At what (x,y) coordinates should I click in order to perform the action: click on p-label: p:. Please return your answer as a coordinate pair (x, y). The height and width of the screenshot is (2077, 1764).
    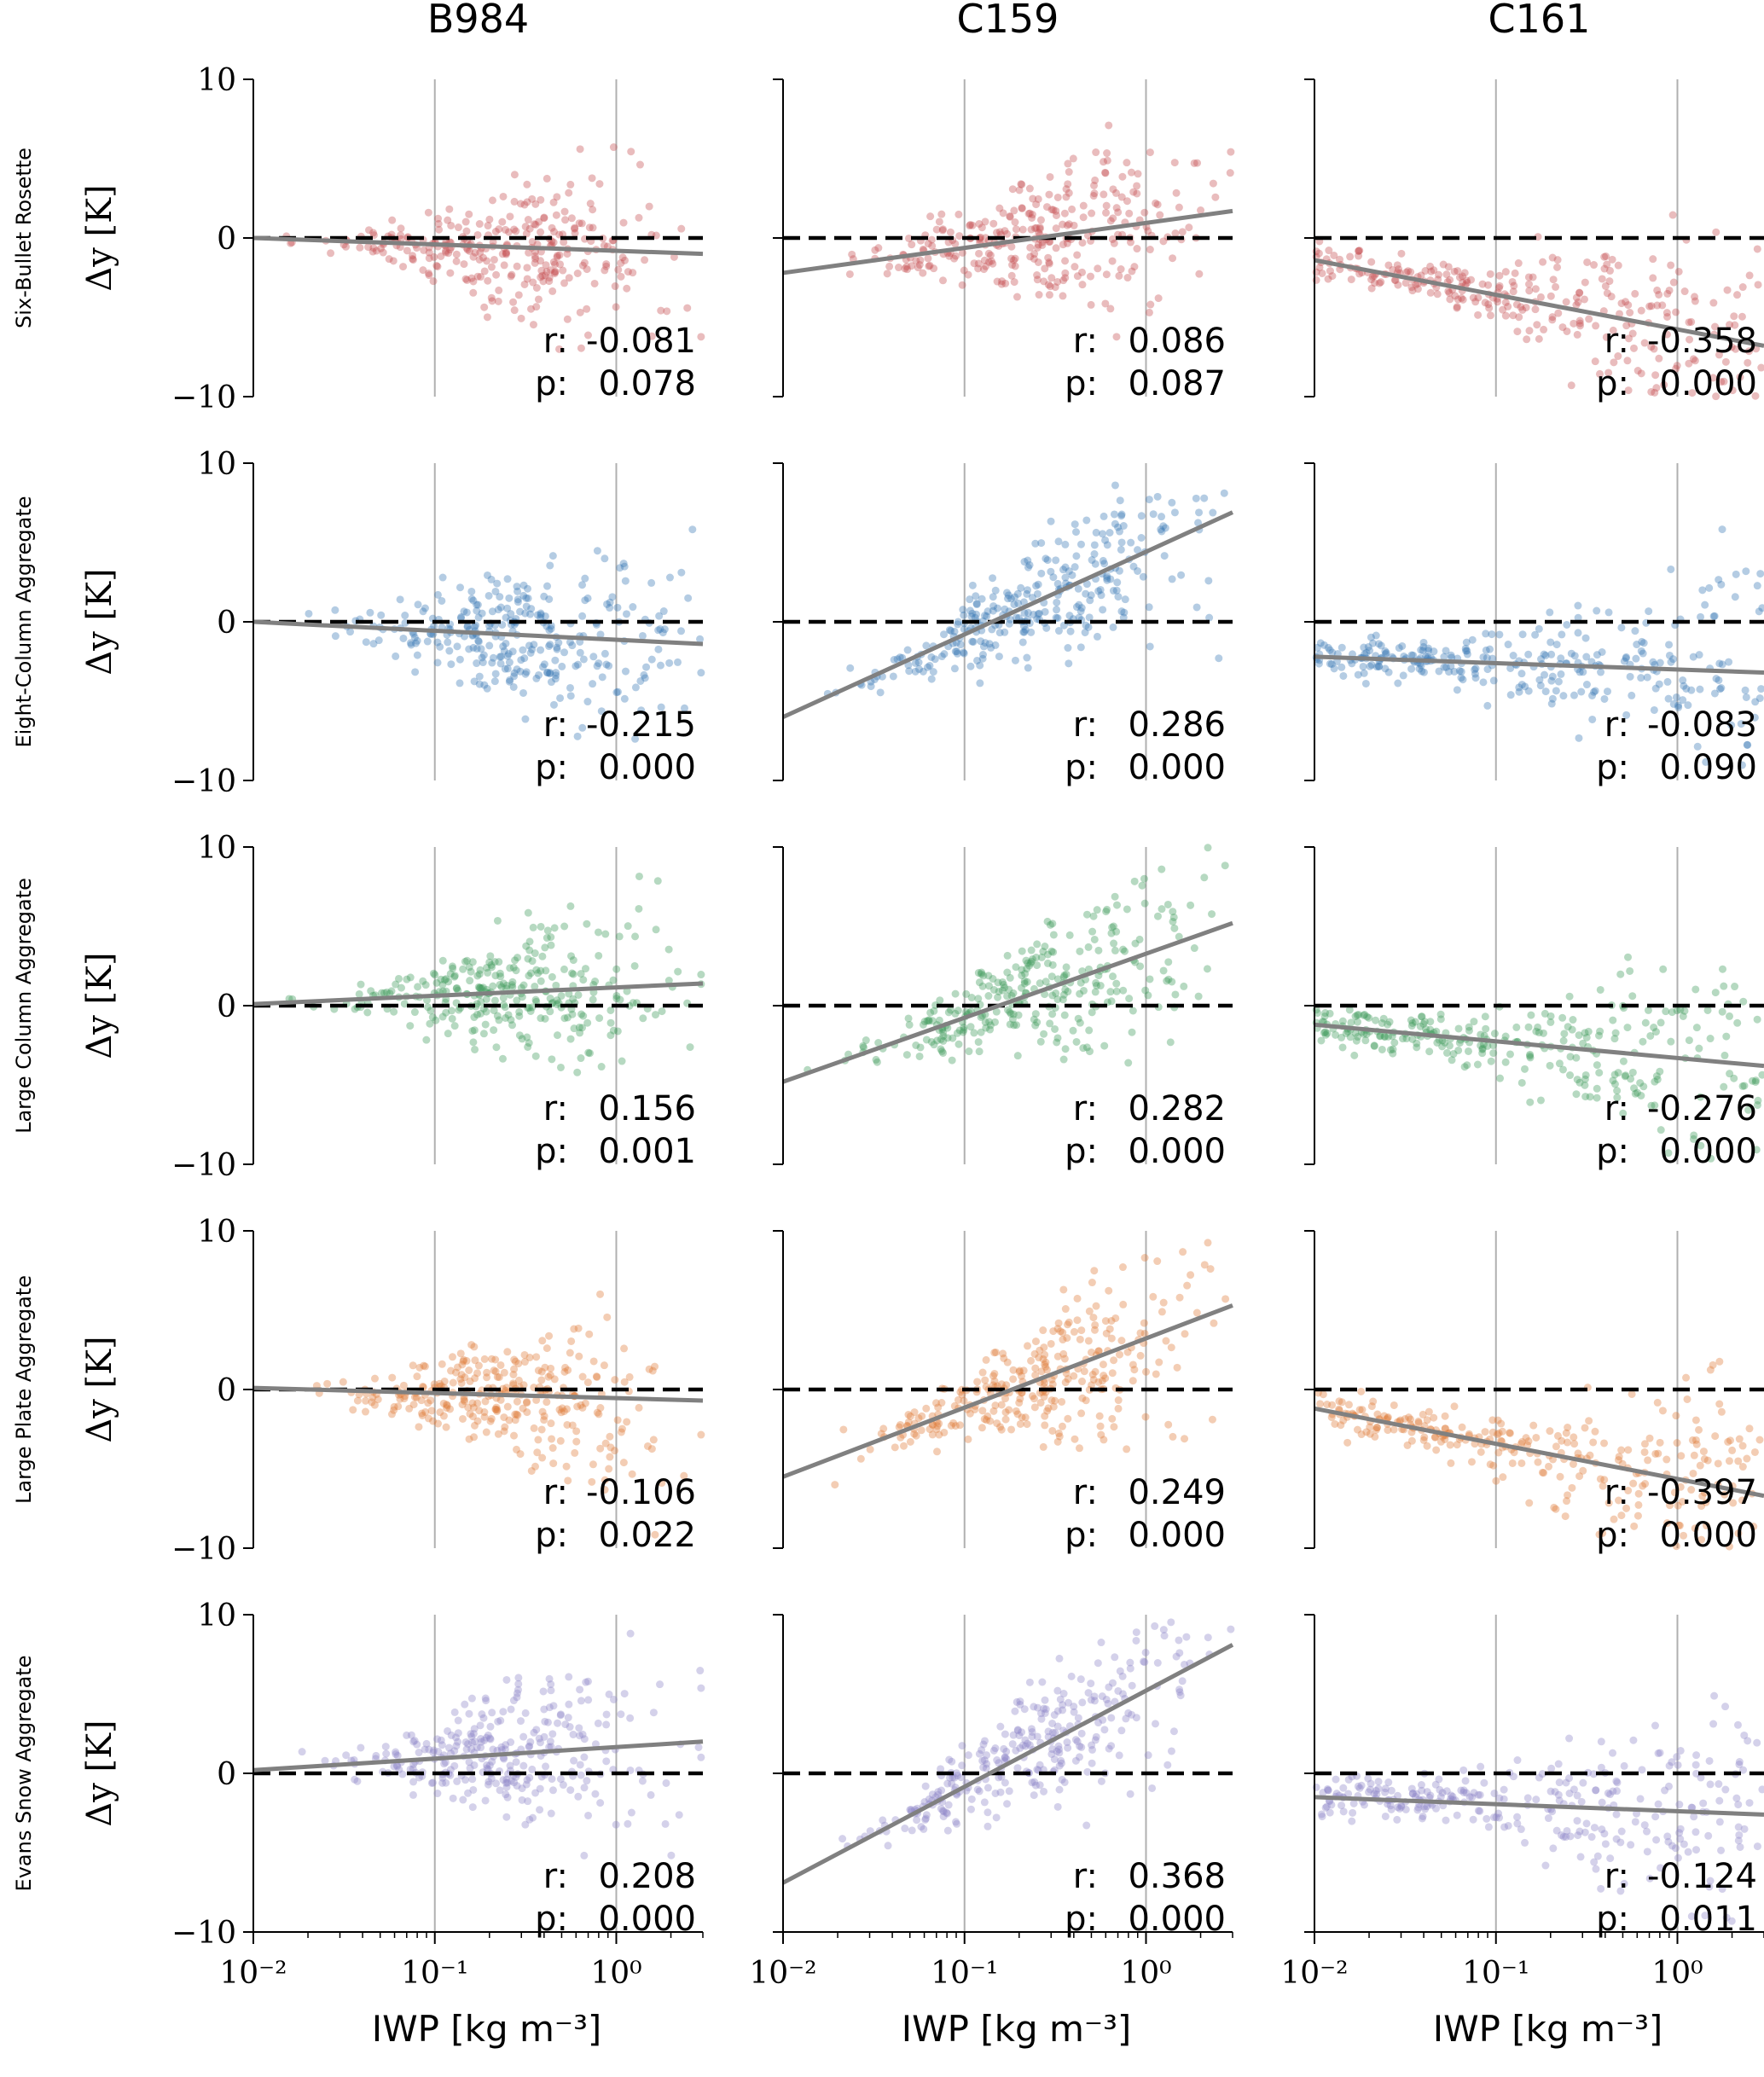
    Looking at the image, I should click on (551, 1151).